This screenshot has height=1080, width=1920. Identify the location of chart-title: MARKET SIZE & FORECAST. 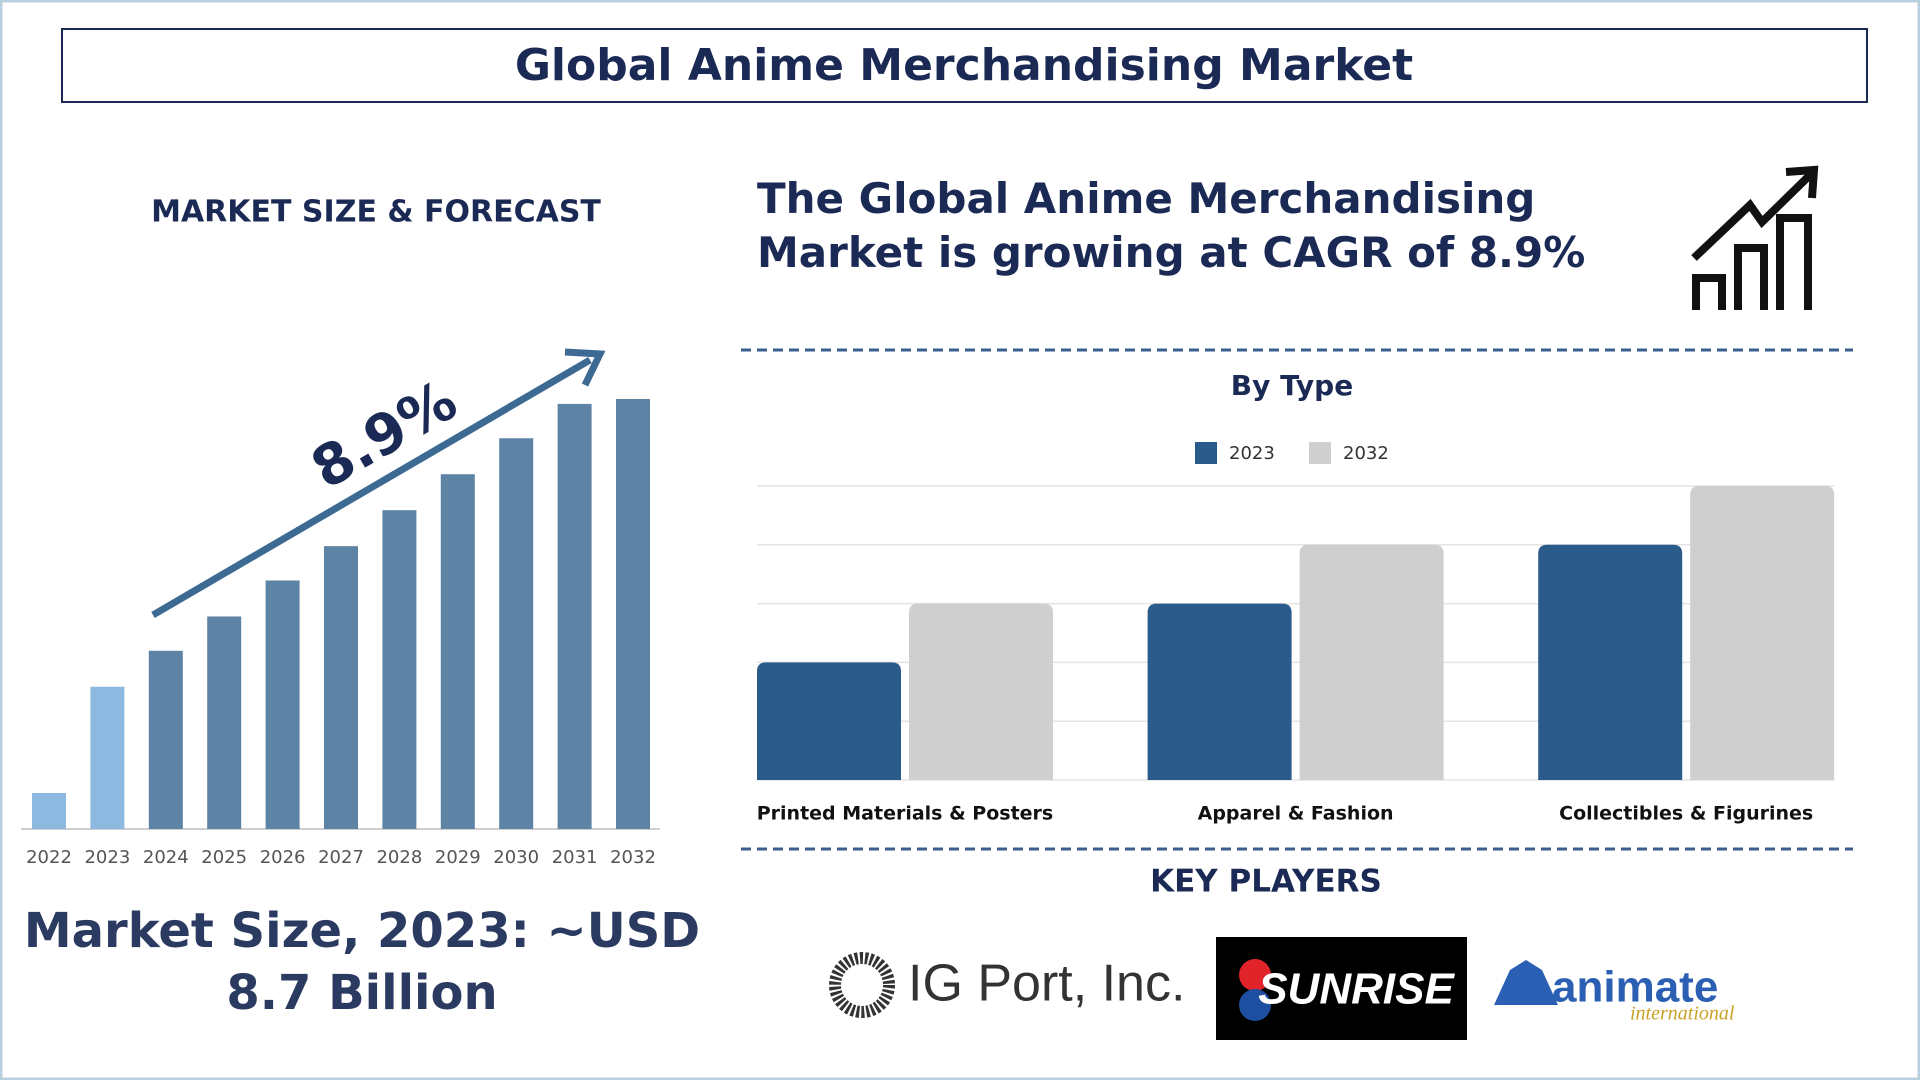
(376, 212).